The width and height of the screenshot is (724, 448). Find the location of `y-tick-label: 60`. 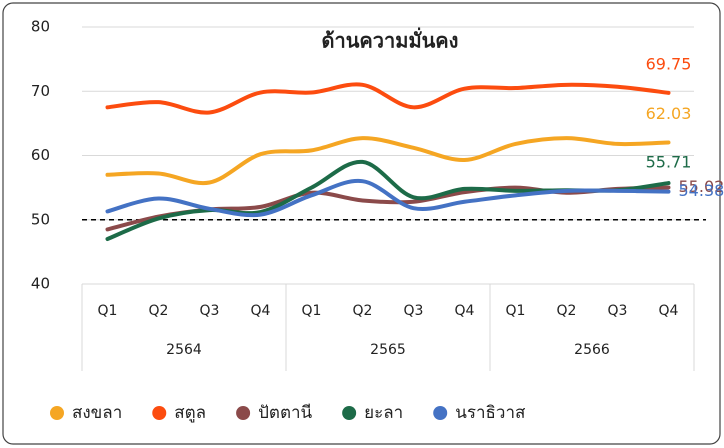

y-tick-label: 60 is located at coordinates (40, 155).